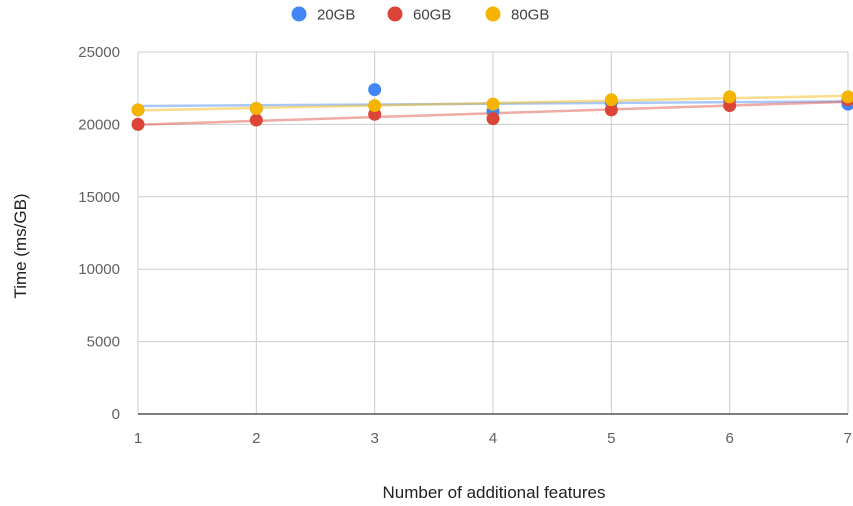  Describe the element at coordinates (99, 124) in the screenshot. I see `y-tick-label: 20000` at that location.